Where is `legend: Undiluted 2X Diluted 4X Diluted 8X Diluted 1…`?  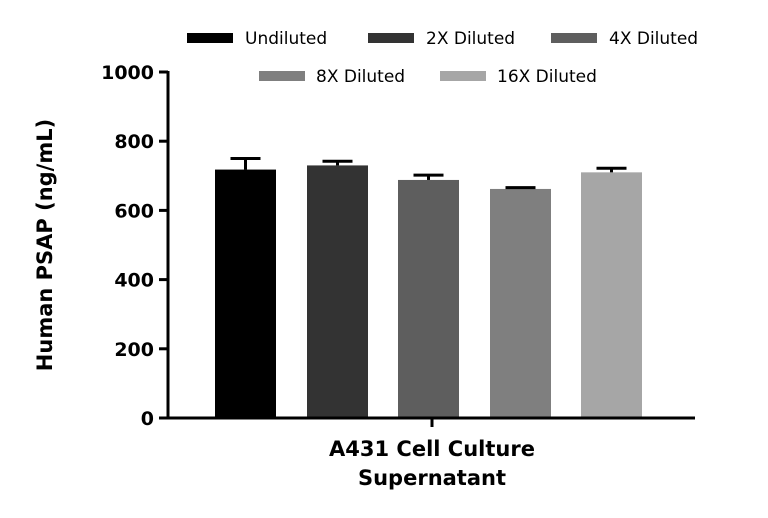
legend: Undiluted 2X Diluted 4X Diluted 8X Diluted 1… is located at coordinates (442, 58).